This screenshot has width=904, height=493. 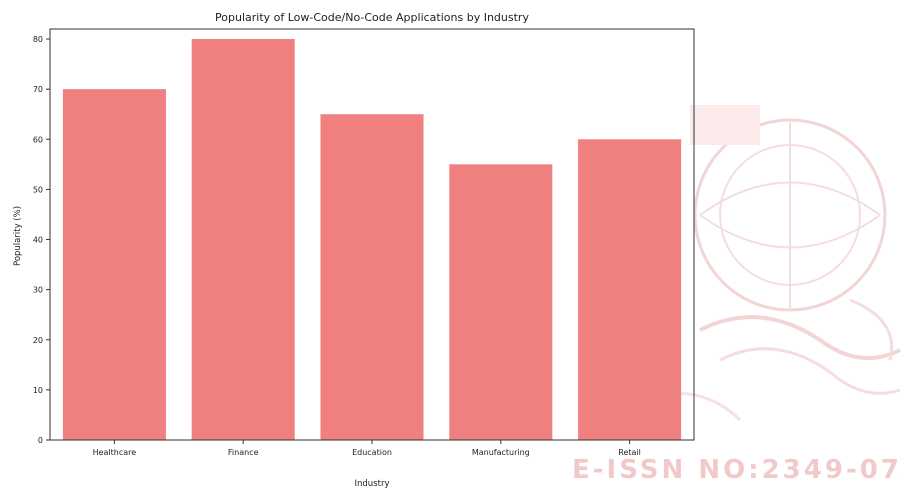 What do you see at coordinates (372, 484) in the screenshot?
I see `x-axis-label: Industry` at bounding box center [372, 484].